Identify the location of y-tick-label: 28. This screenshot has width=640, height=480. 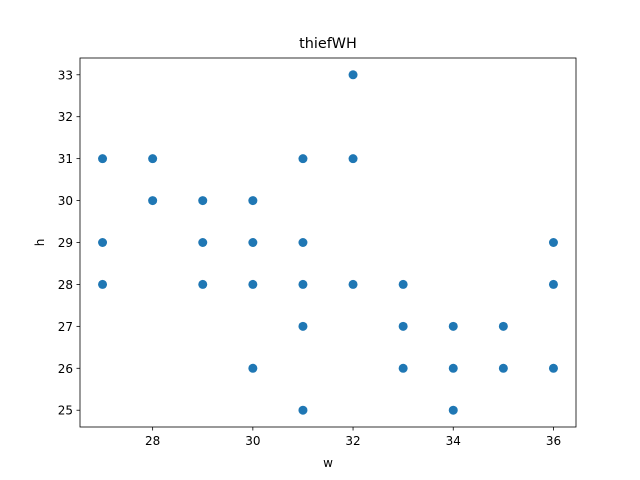
(65, 285).